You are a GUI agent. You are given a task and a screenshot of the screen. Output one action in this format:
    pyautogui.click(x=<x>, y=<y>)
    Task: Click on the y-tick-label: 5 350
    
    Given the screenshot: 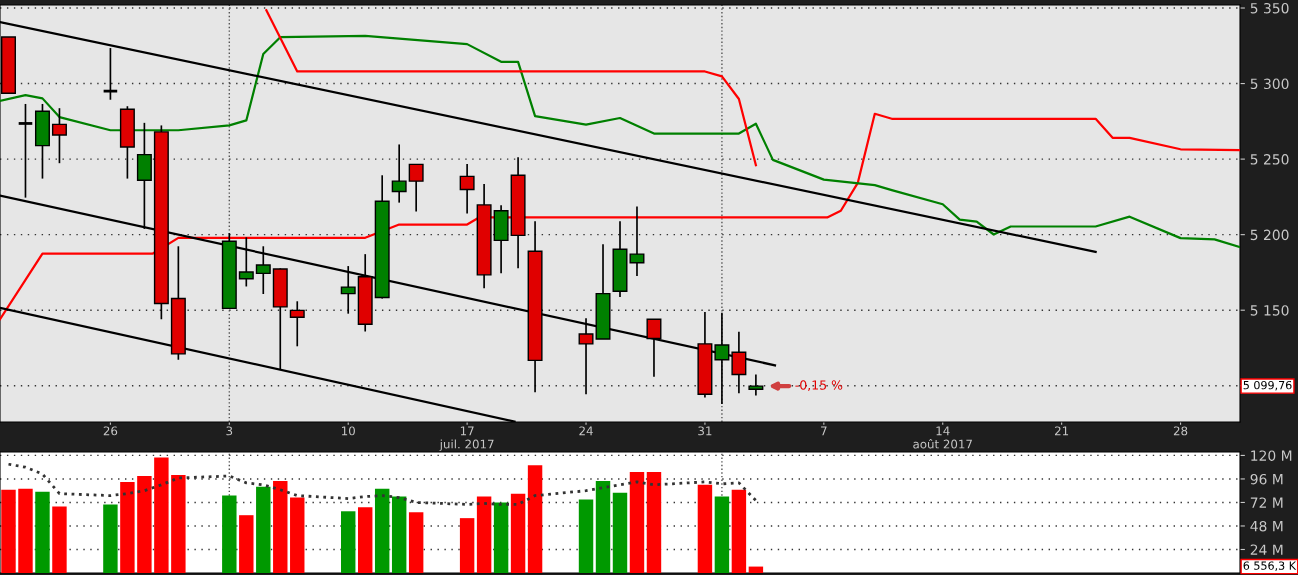 What is the action you would take?
    pyautogui.click(x=1269, y=8)
    